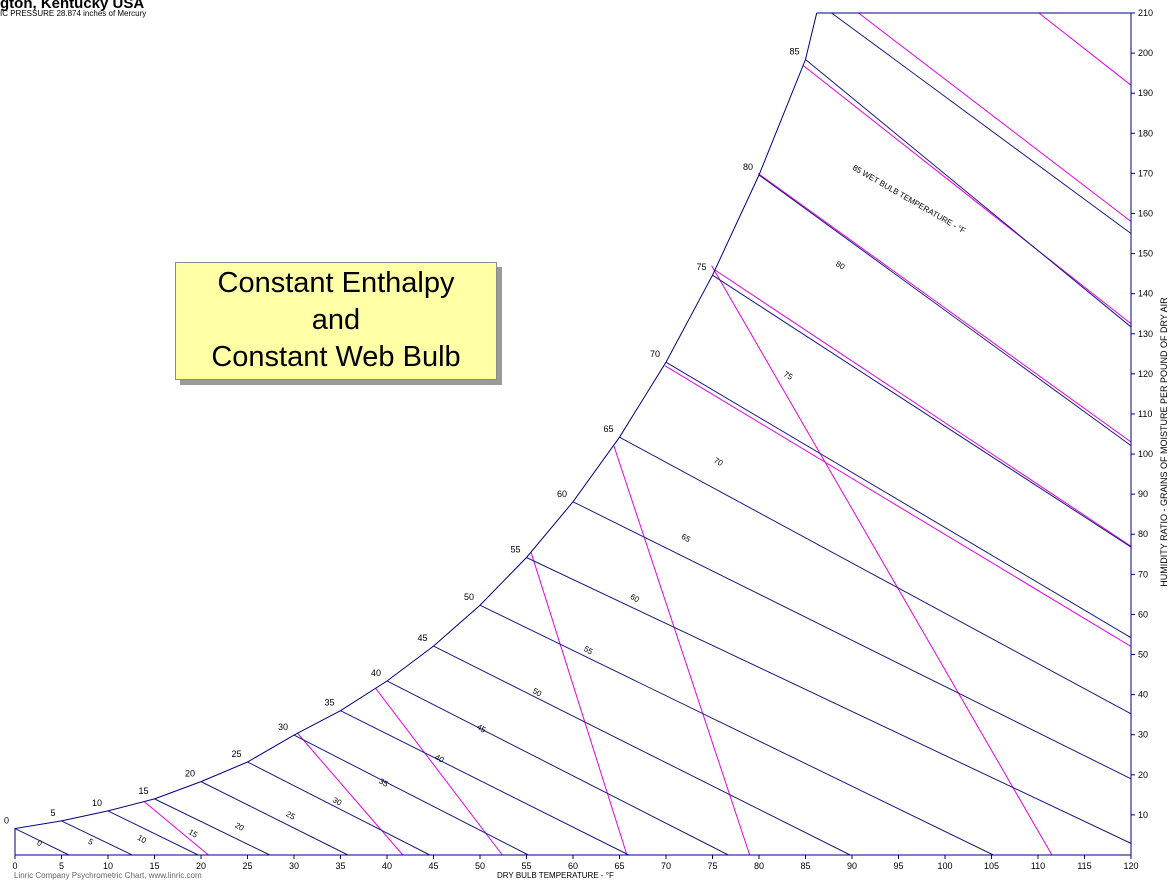  Describe the element at coordinates (52, 813) in the screenshot. I see `wet-bulb-label: 5` at that location.